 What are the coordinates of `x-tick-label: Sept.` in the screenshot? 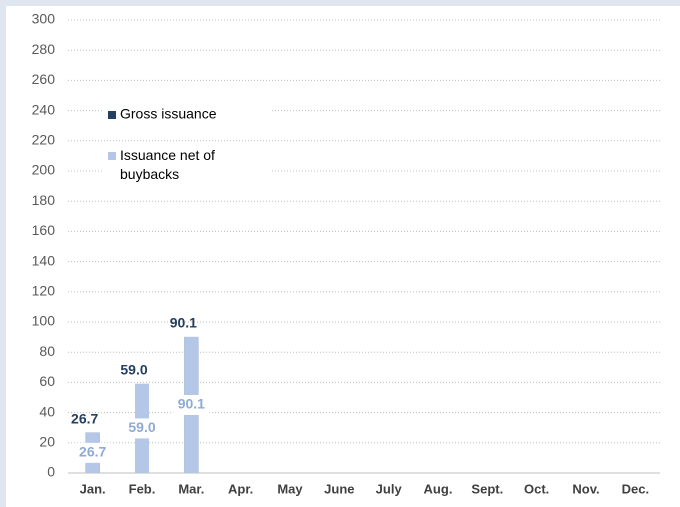 It's located at (487, 488).